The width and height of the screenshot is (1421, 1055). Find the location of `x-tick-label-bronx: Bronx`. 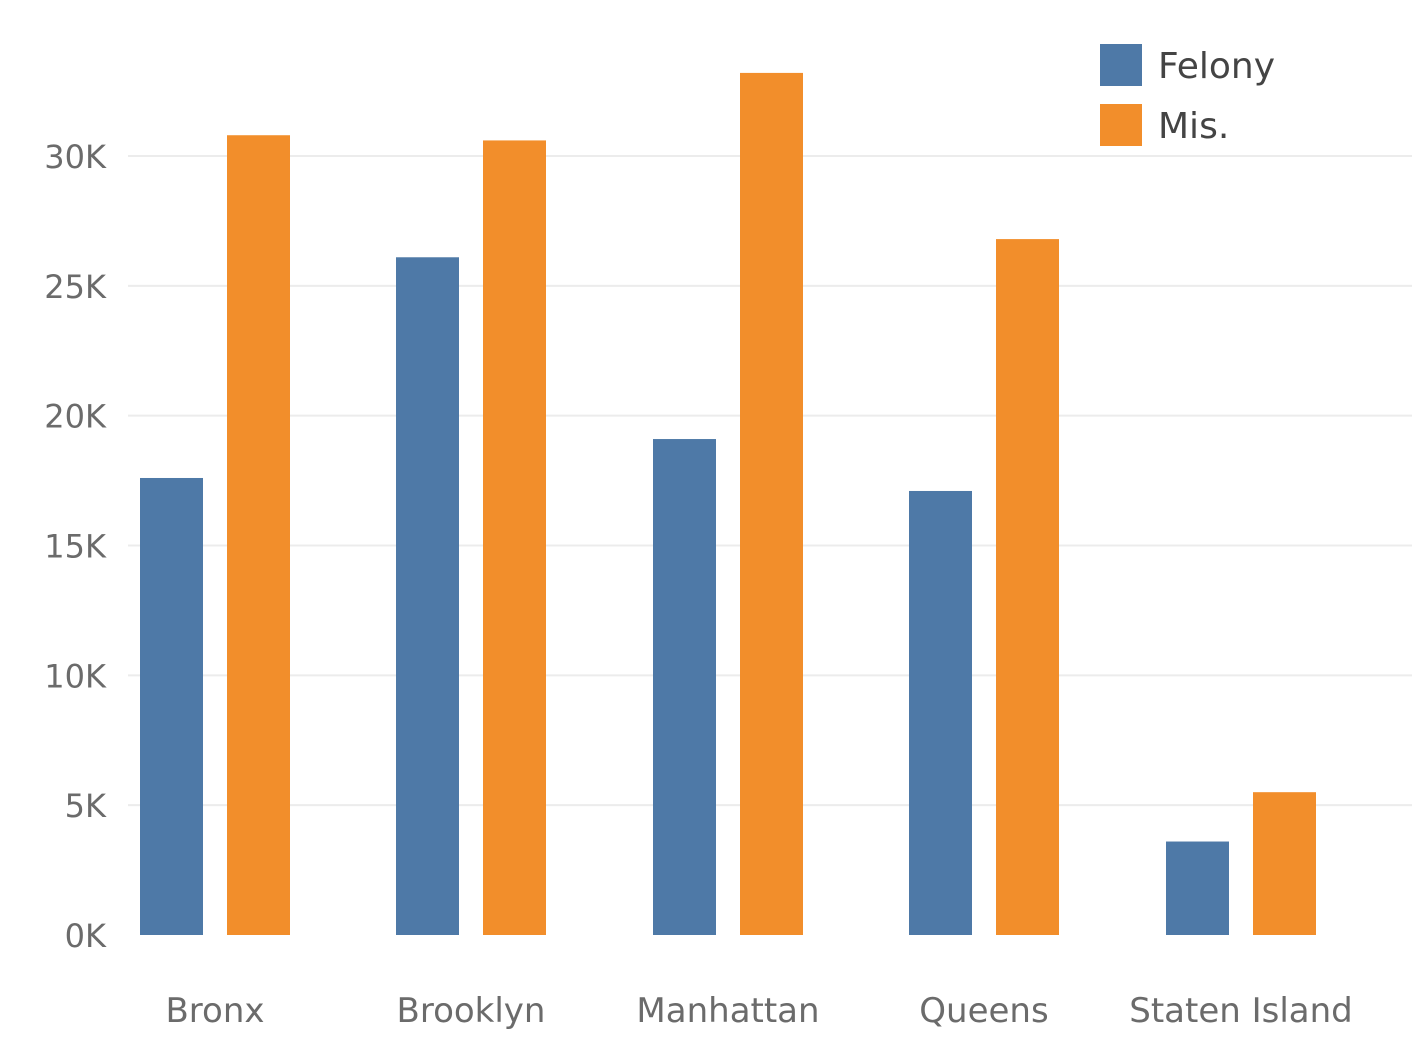

x-tick-label-bronx: Bronx is located at coordinates (214, 1011).